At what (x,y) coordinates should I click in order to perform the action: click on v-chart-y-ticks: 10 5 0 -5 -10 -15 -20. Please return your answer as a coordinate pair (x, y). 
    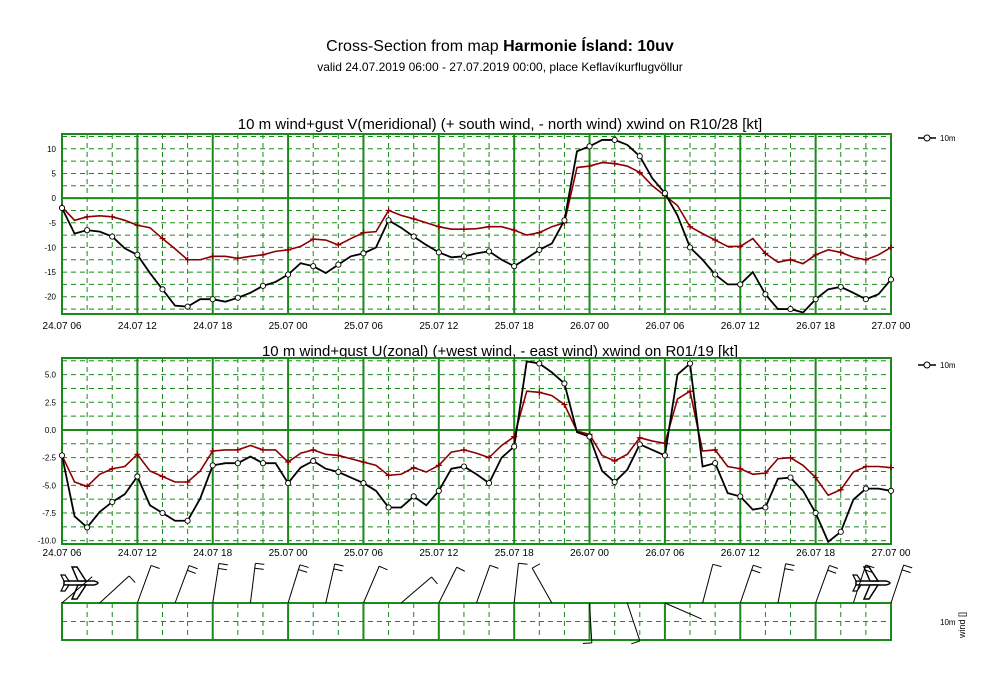
    Looking at the image, I should click on (50, 223).